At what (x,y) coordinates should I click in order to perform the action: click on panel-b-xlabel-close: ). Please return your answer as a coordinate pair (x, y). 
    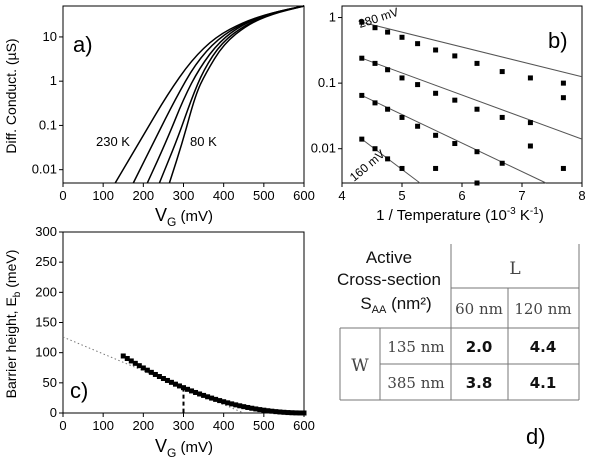
    Looking at the image, I should click on (541, 215).